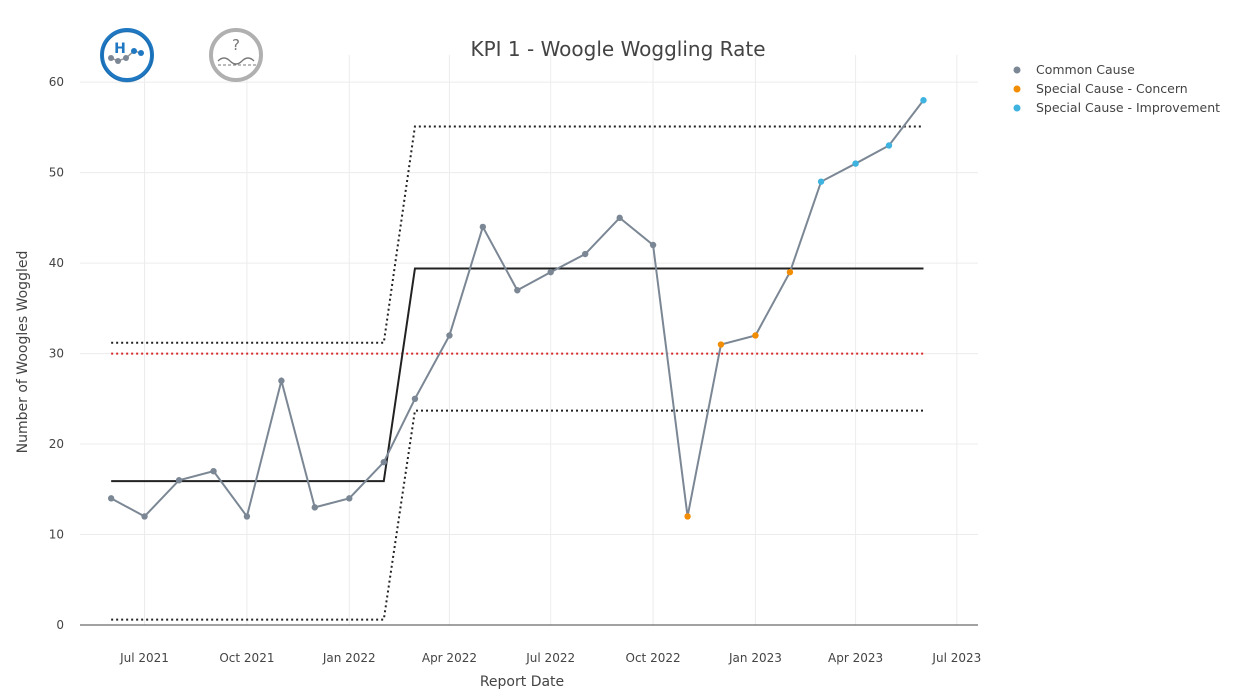 The image size is (1244, 695). Describe the element at coordinates (56, 263) in the screenshot. I see `y-tick-label: 40` at that location.